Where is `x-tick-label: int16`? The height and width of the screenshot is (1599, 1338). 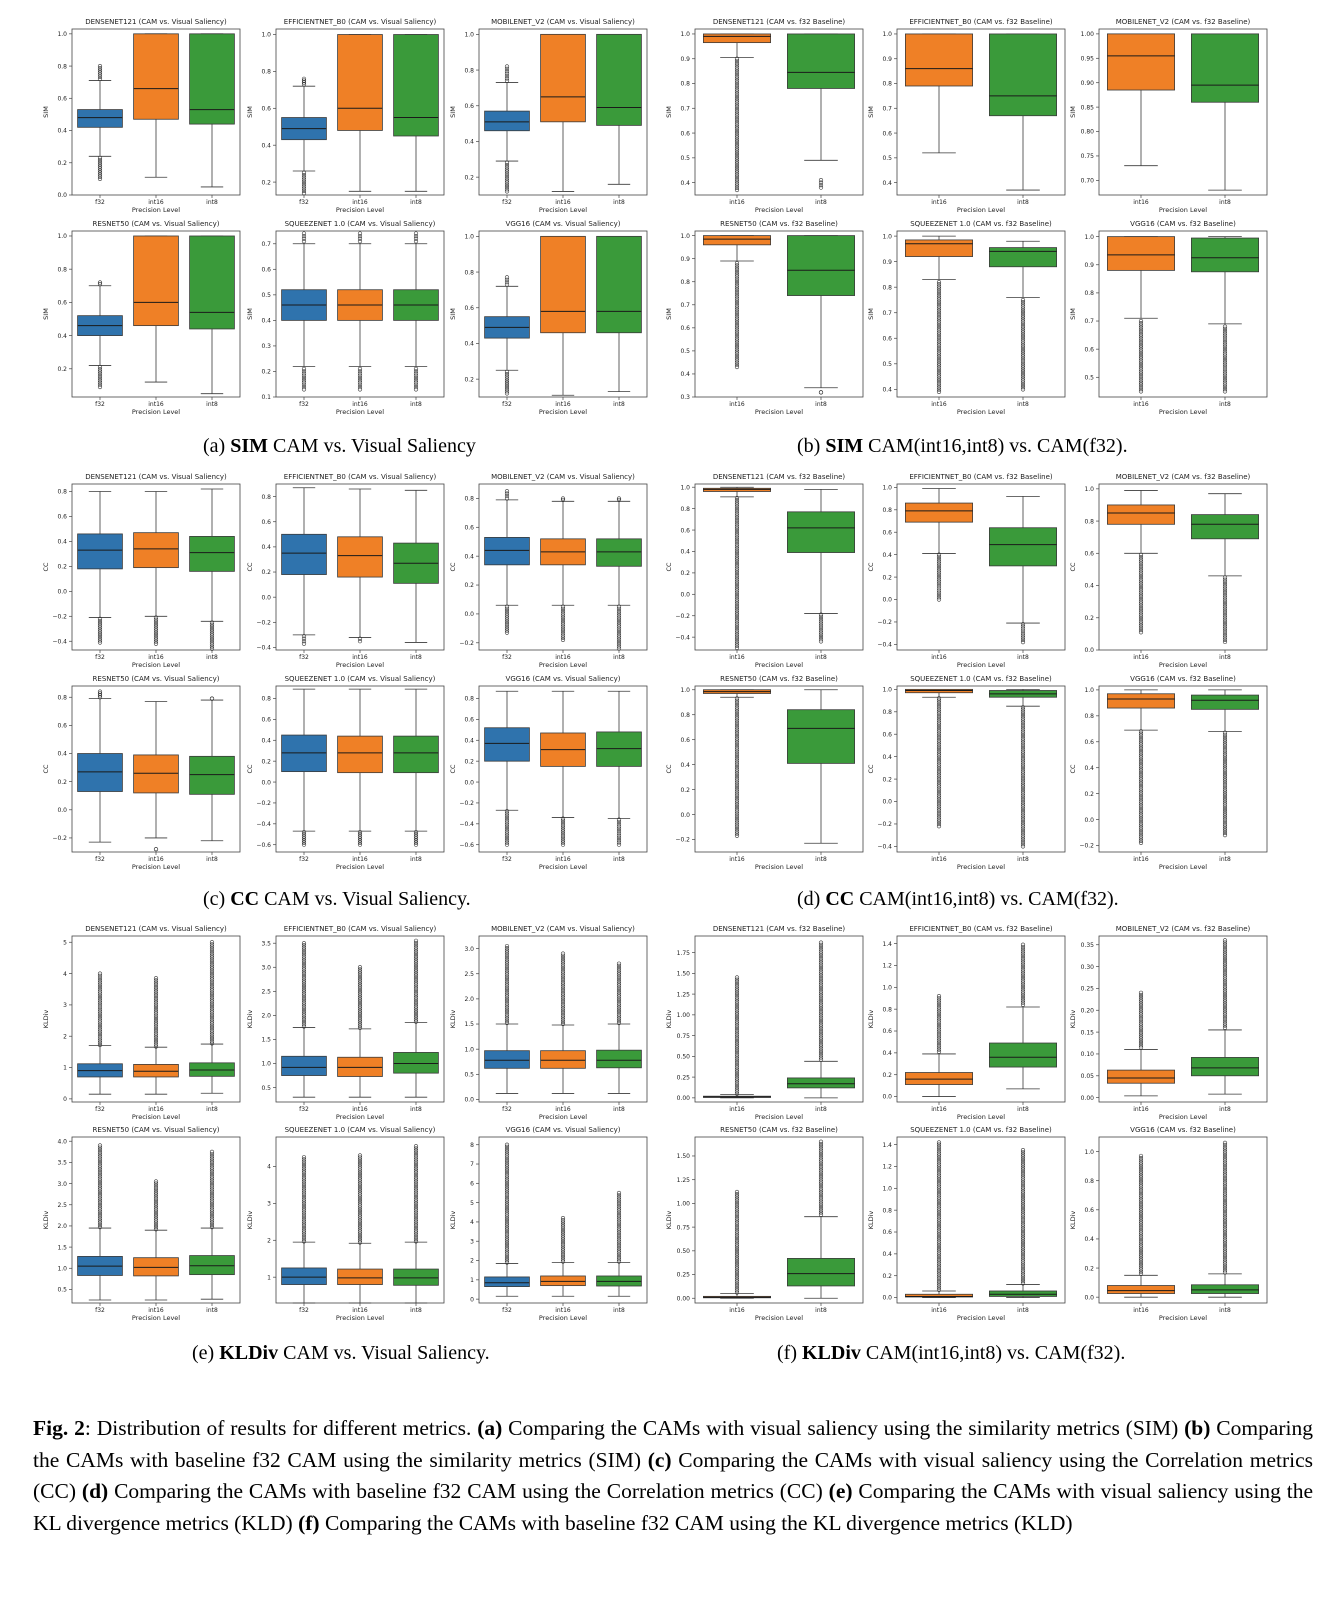
x-tick-label: int16 is located at coordinates (1141, 202).